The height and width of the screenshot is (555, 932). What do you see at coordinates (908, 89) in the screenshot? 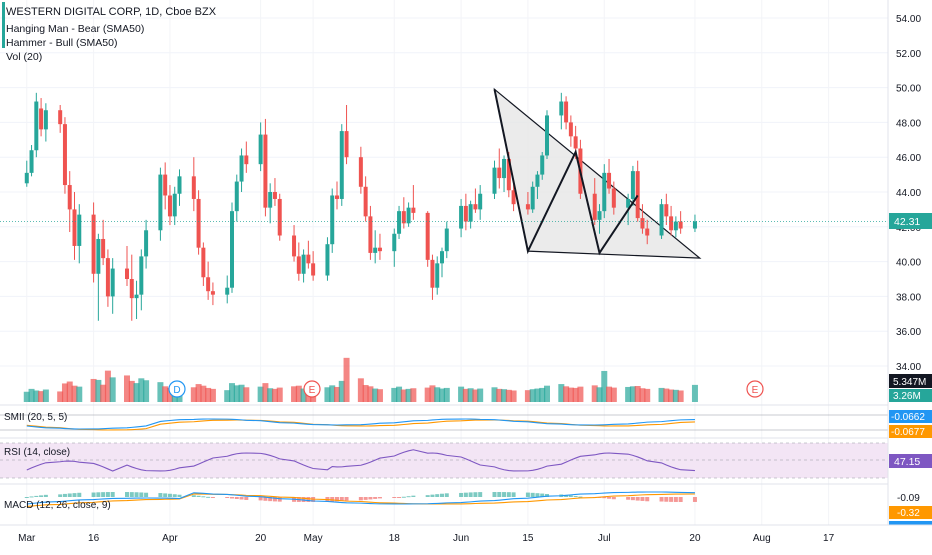
I see `price-tick: 50.00` at bounding box center [908, 89].